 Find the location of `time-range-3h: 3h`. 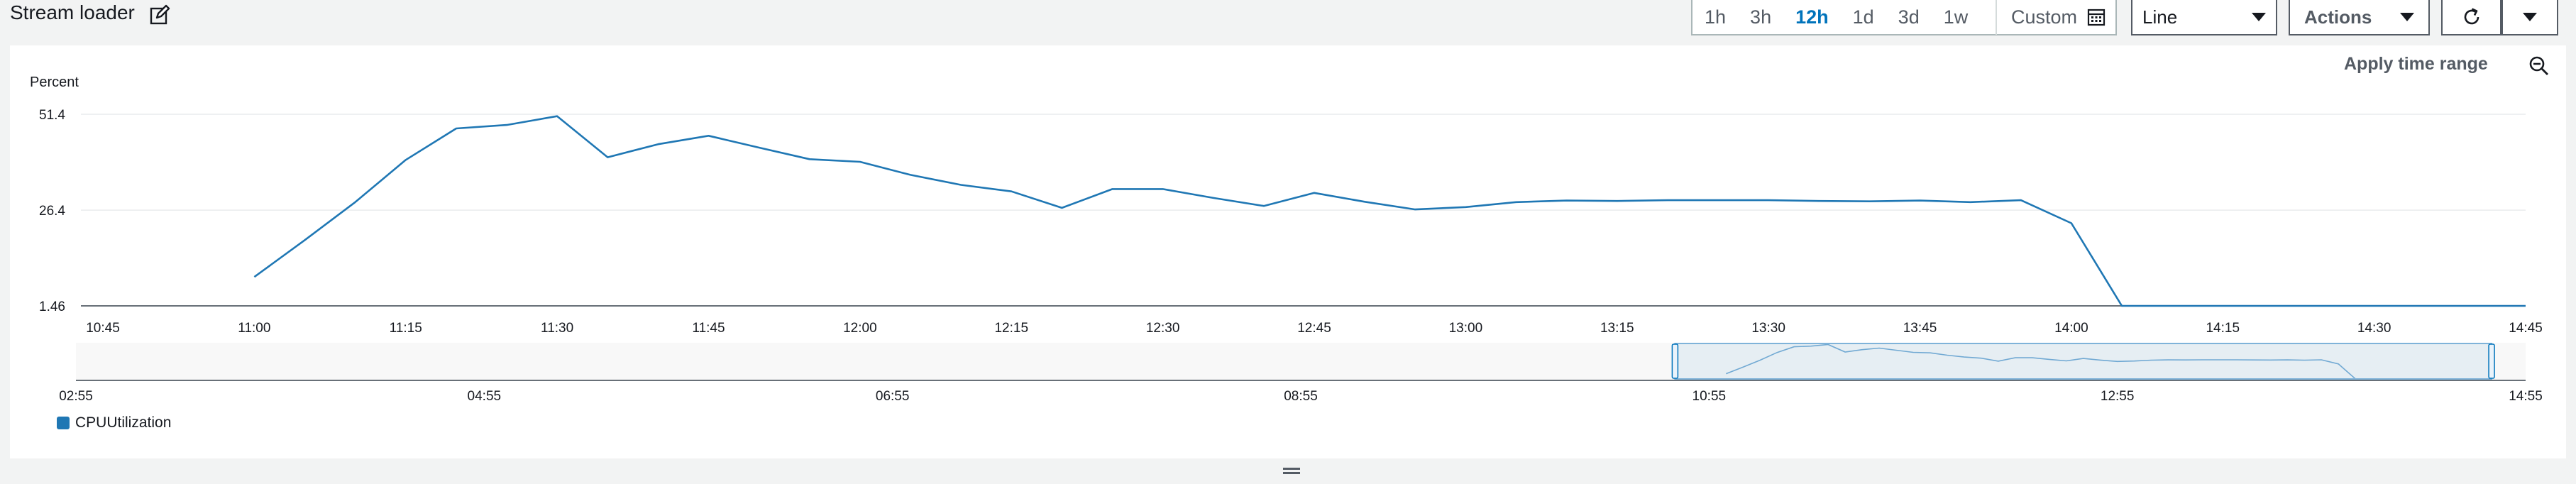

time-range-3h: 3h is located at coordinates (1761, 17).